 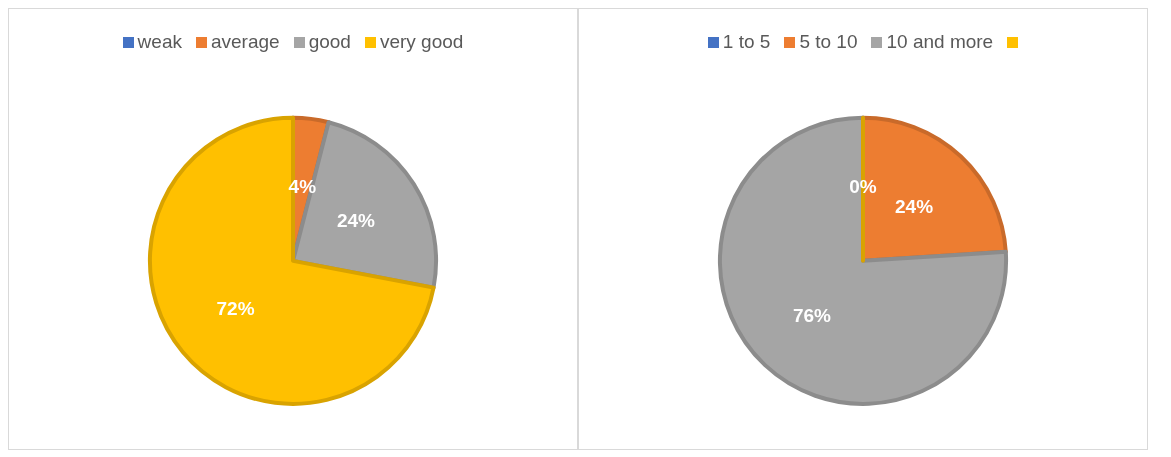 I want to click on legend-label: average, so click(x=245, y=42).